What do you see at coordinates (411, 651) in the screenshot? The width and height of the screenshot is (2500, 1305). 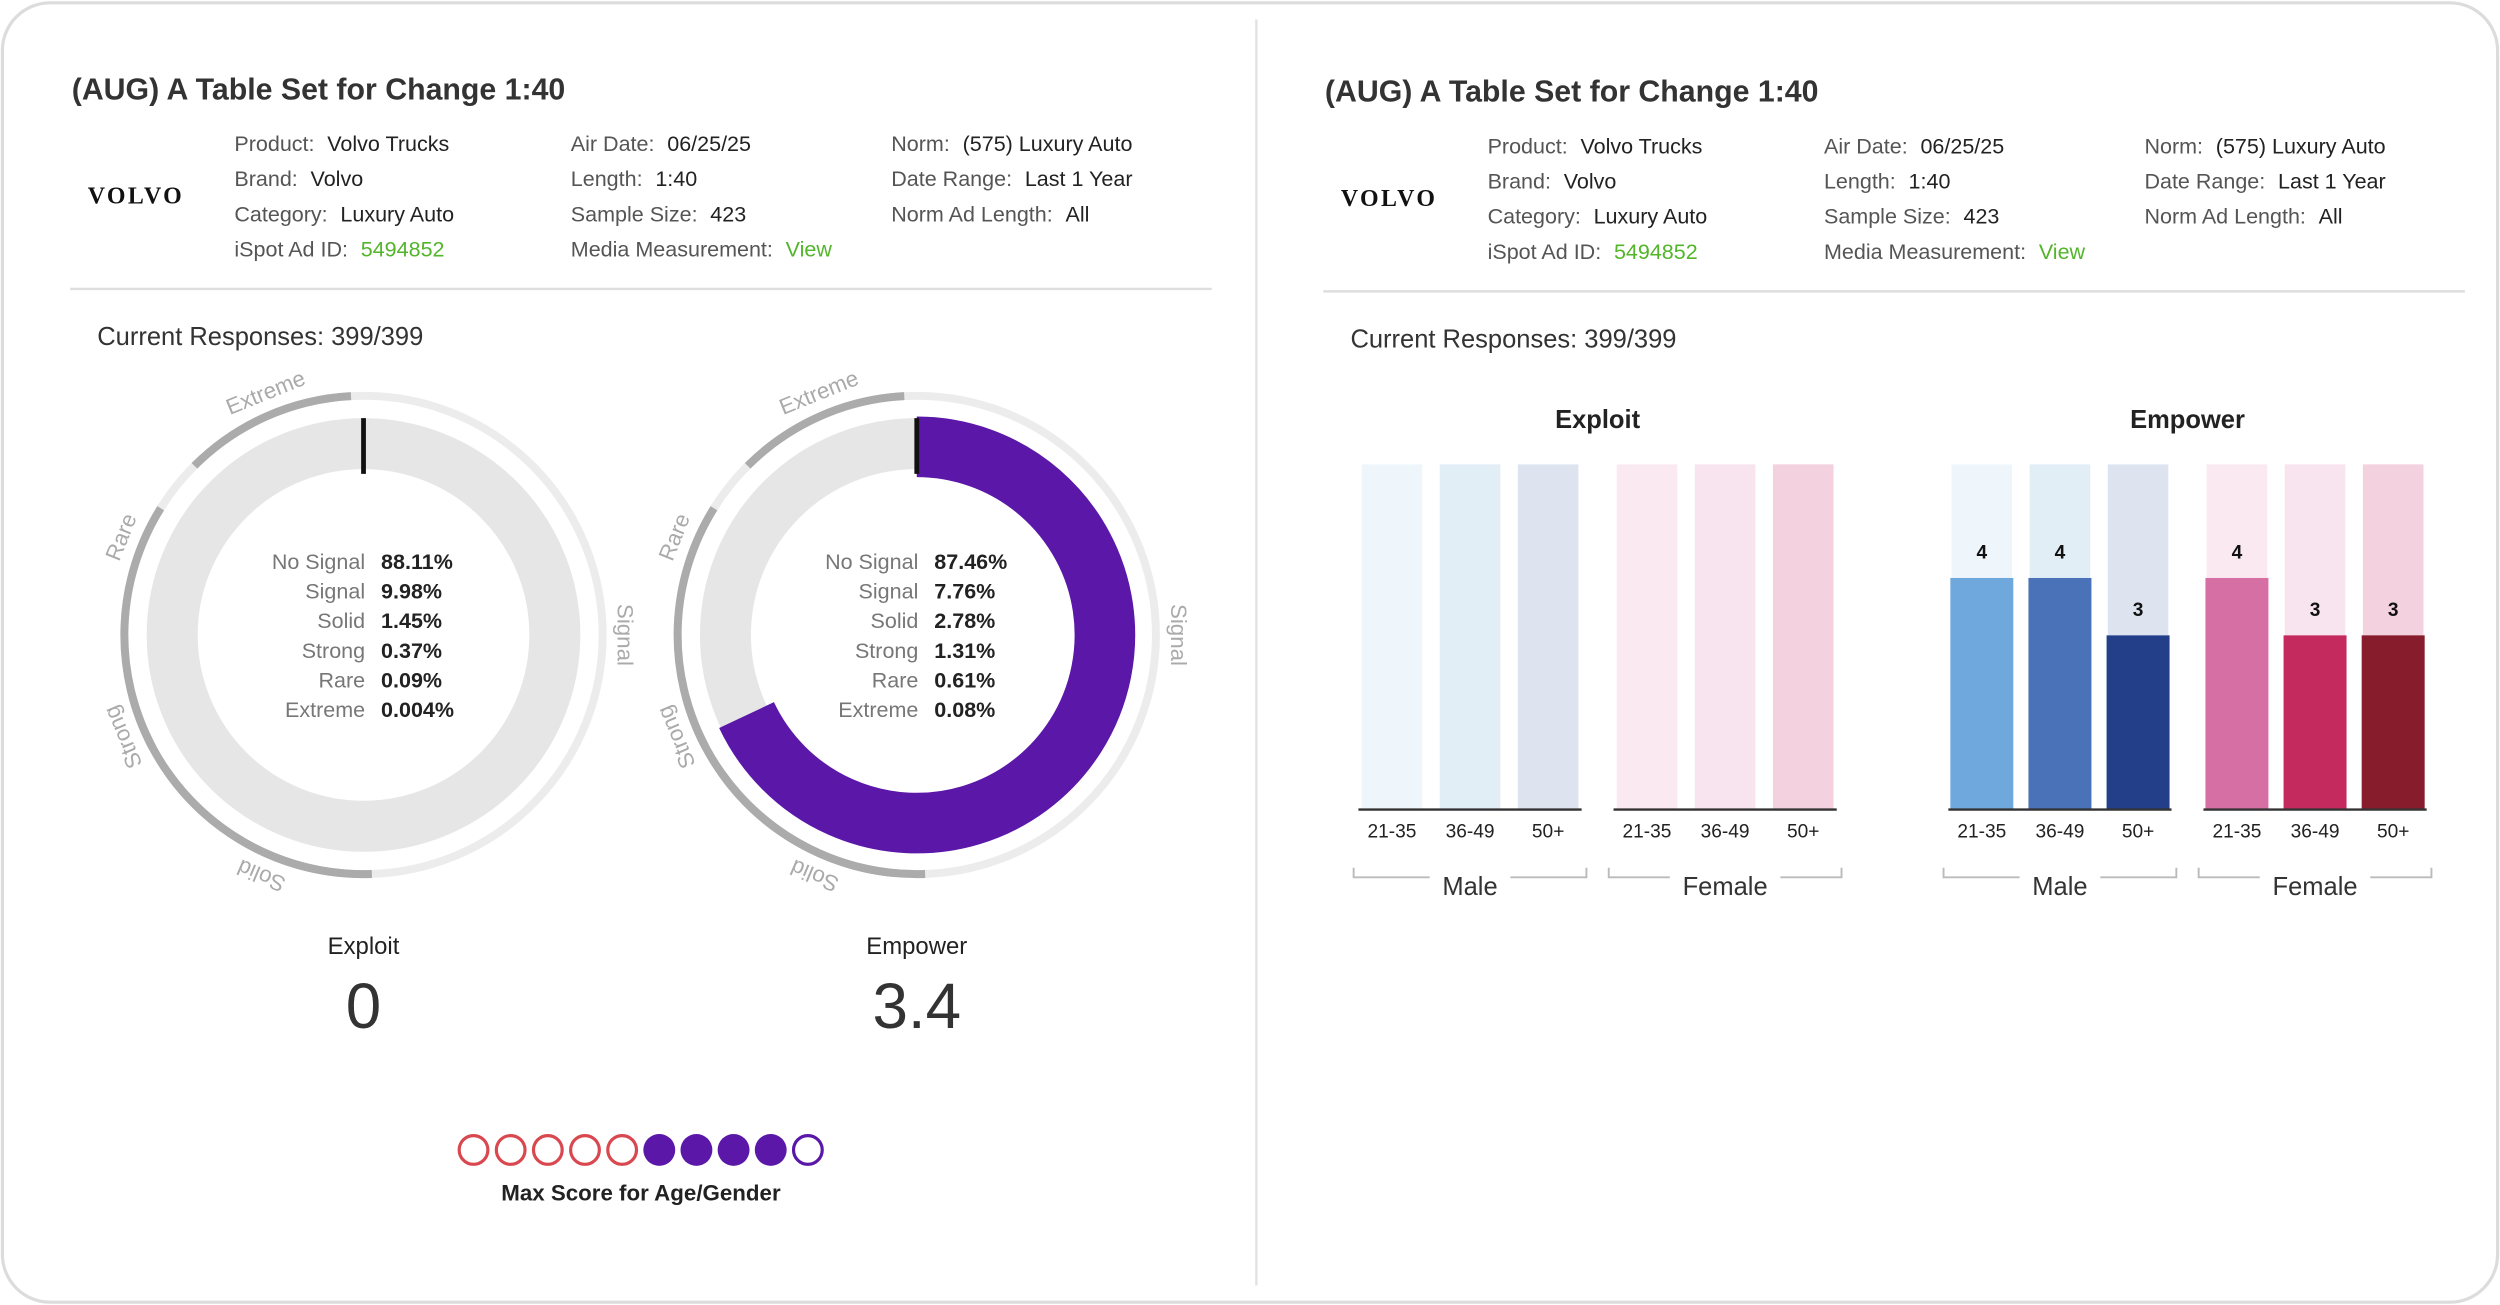 I see `stat-value: 0.37%` at bounding box center [411, 651].